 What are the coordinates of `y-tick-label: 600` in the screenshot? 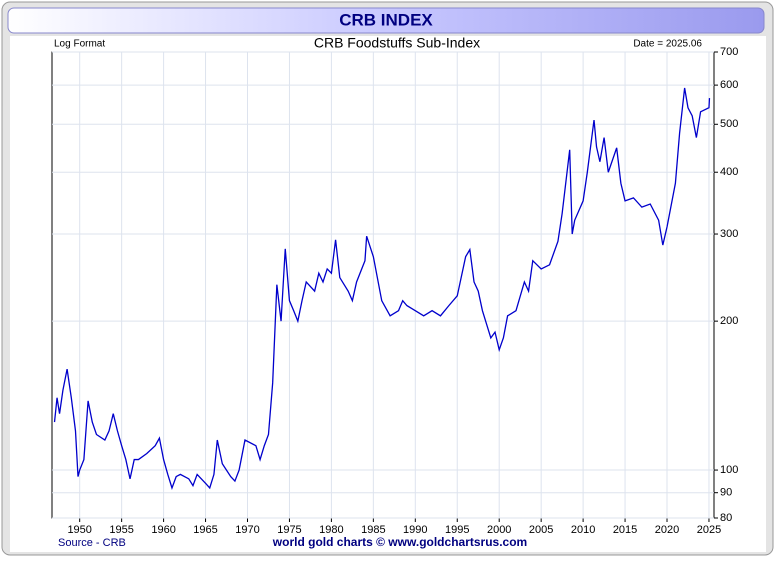 It's located at (729, 85).